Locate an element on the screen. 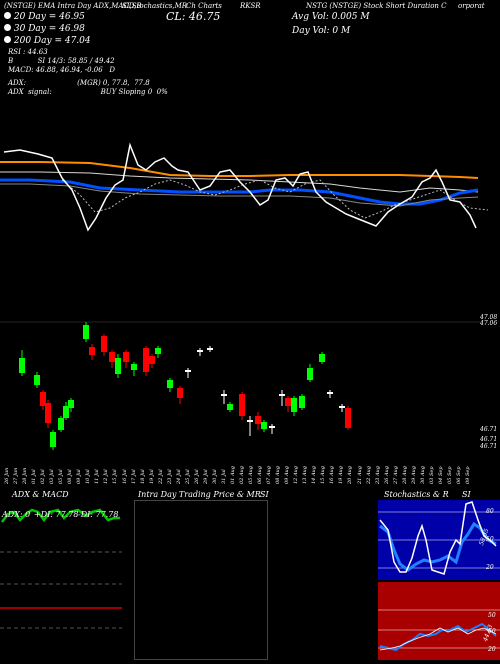 The image size is (500, 664). date-tick-label: 09 Sep is located at coordinates (467, 475).